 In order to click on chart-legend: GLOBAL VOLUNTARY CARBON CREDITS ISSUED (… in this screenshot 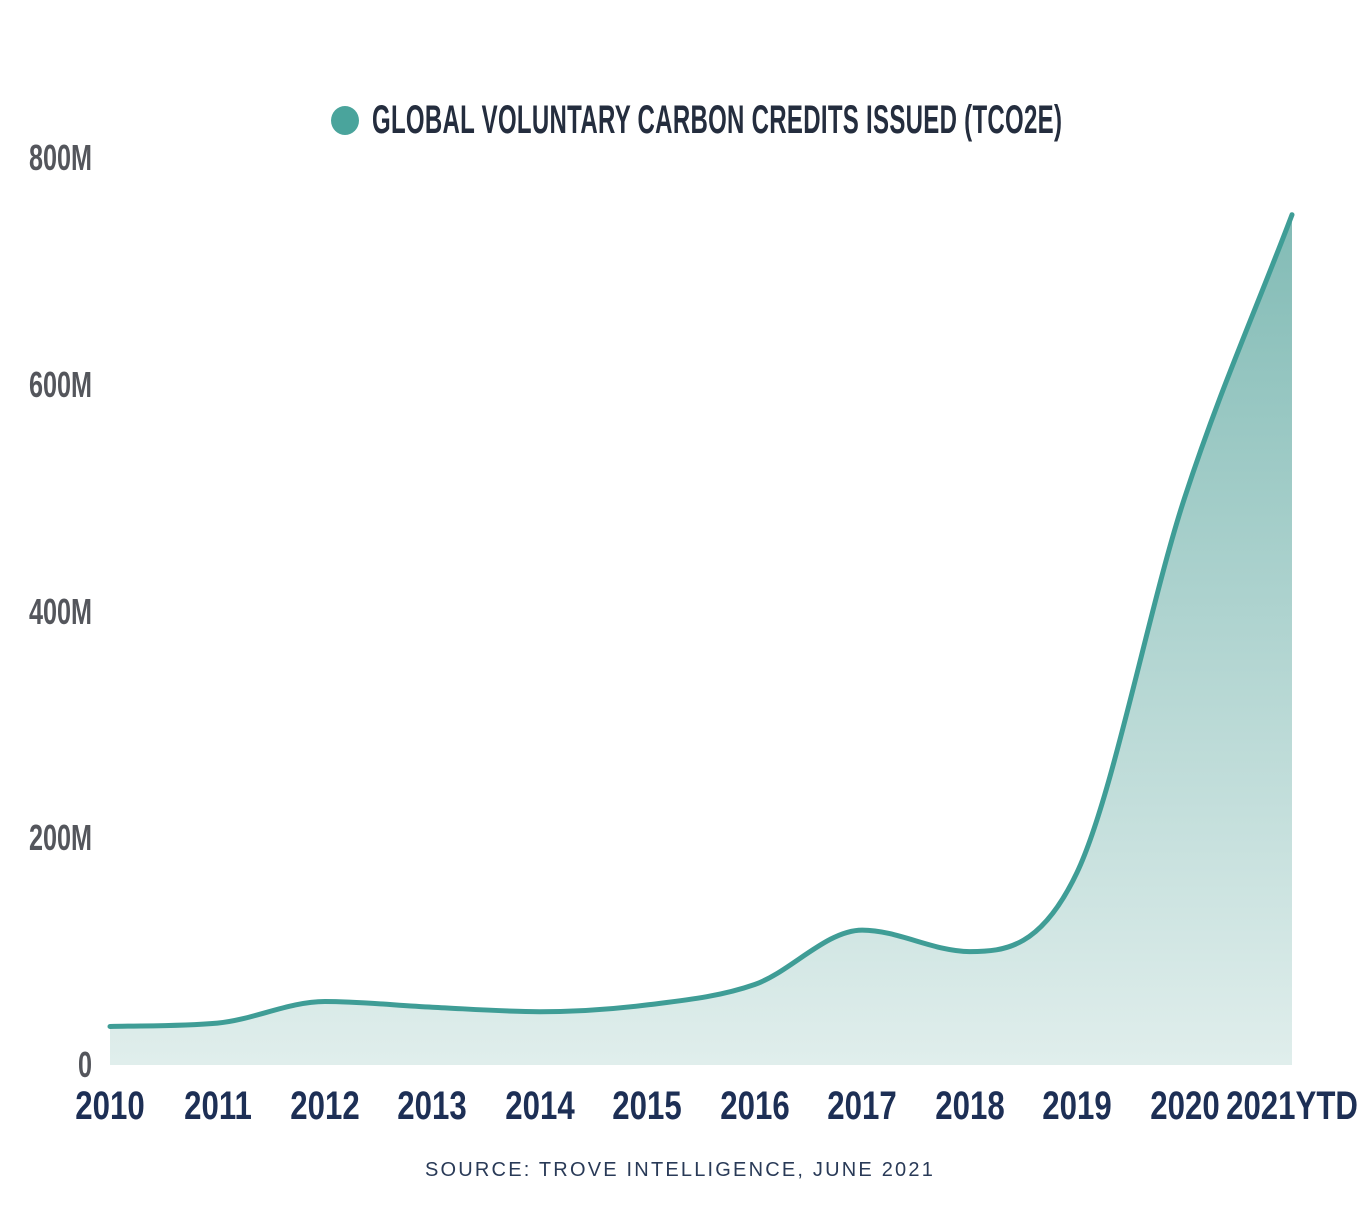, I will do `click(845, 120)`.